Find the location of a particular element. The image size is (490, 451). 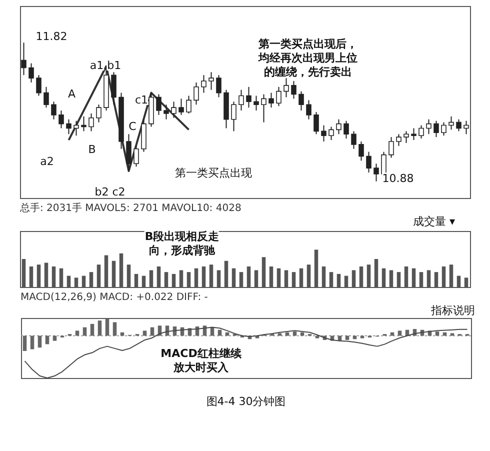

annotation: 11.82 is located at coordinates (52, 36).